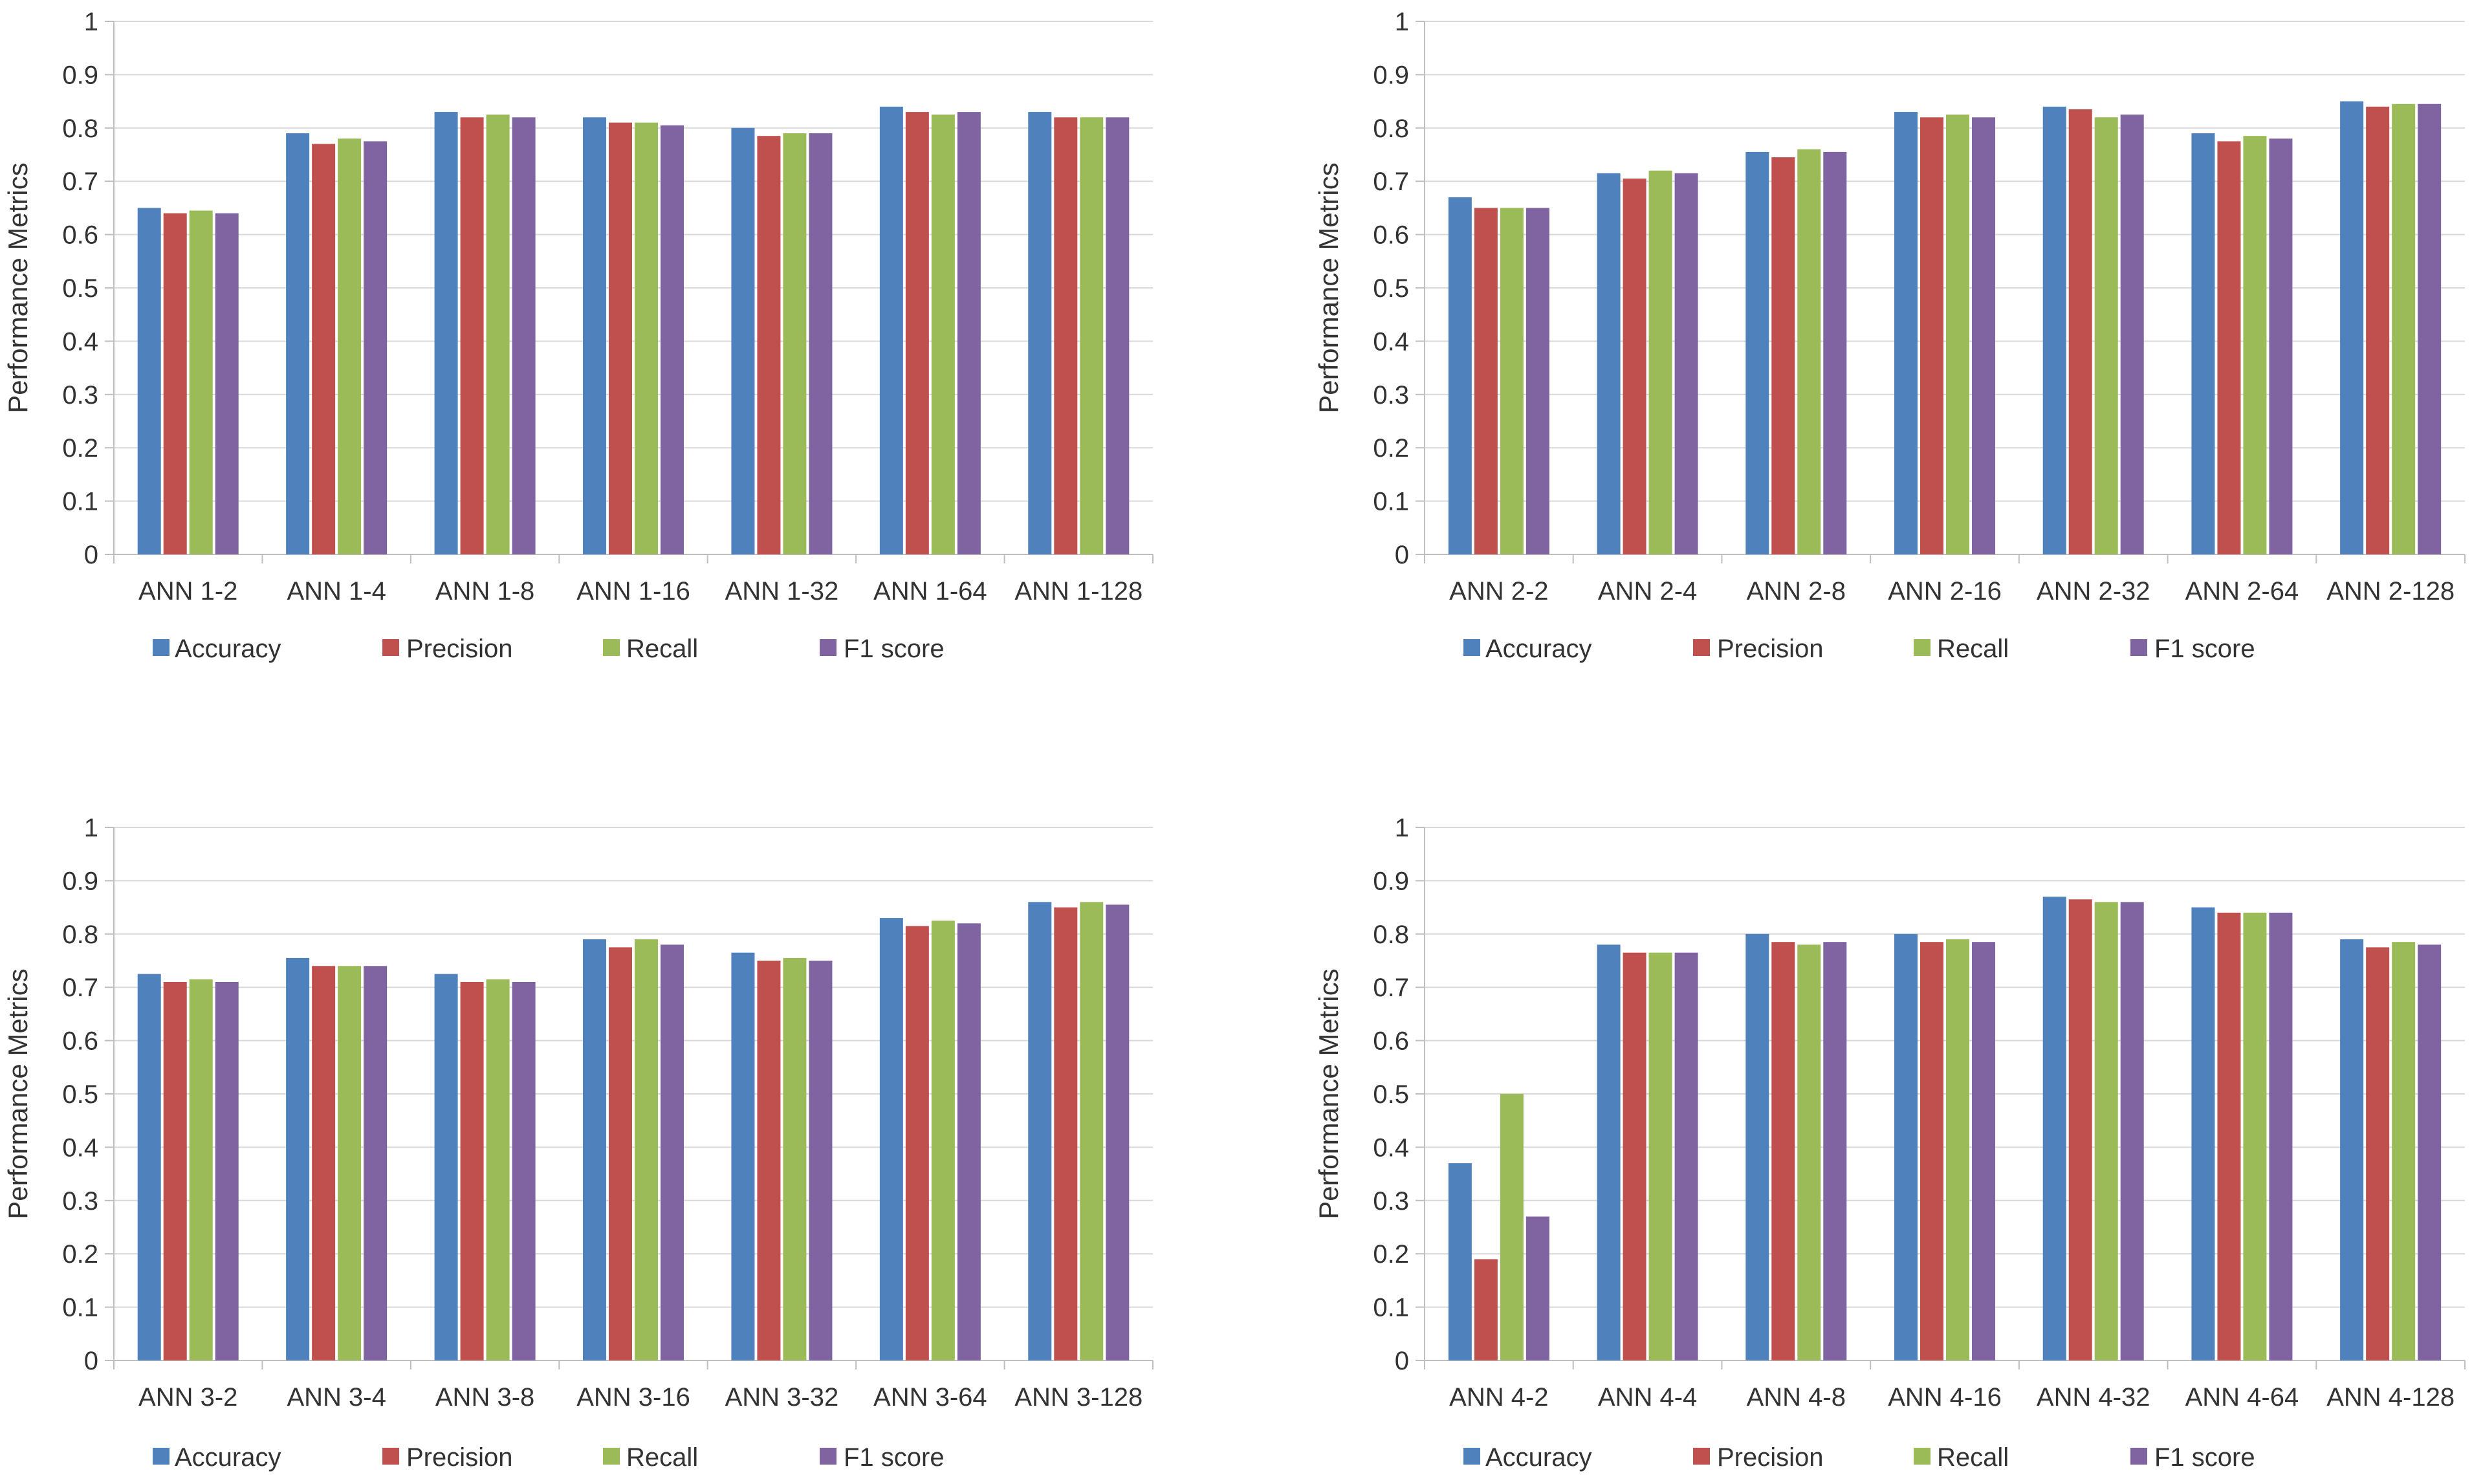 The height and width of the screenshot is (1484, 2472). I want to click on x-tick-label: ANN 1-16, so click(633, 591).